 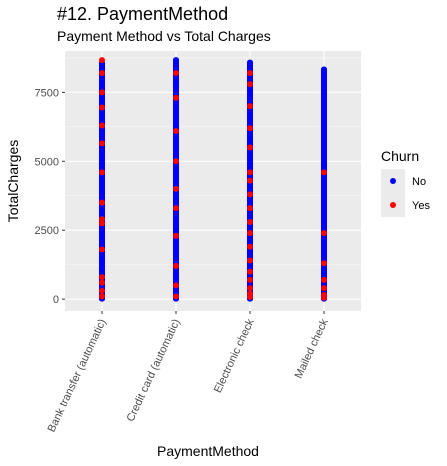 What do you see at coordinates (47, 162) in the screenshot?
I see `y-tick-label: 5000` at bounding box center [47, 162].